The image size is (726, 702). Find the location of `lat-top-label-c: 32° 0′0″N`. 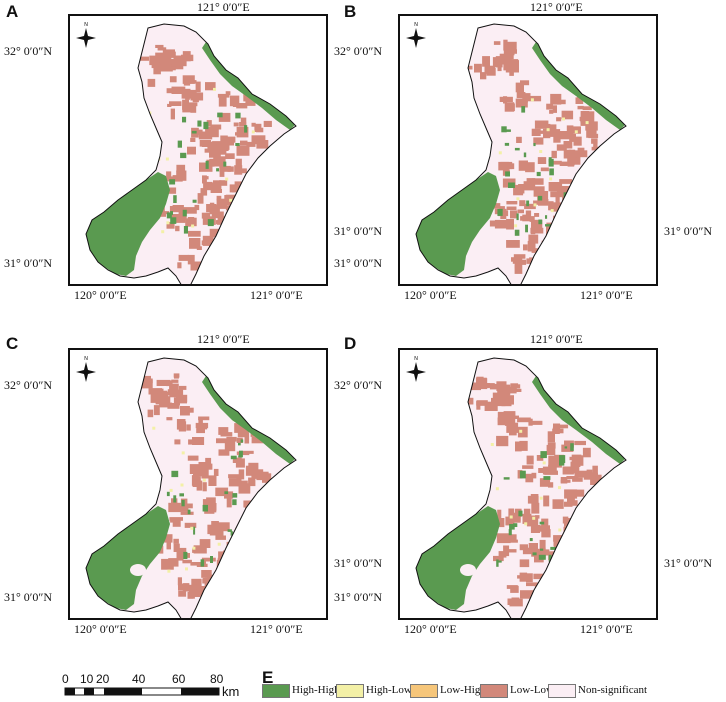

lat-top-label-c: 32° 0′0″N is located at coordinates (28, 385).